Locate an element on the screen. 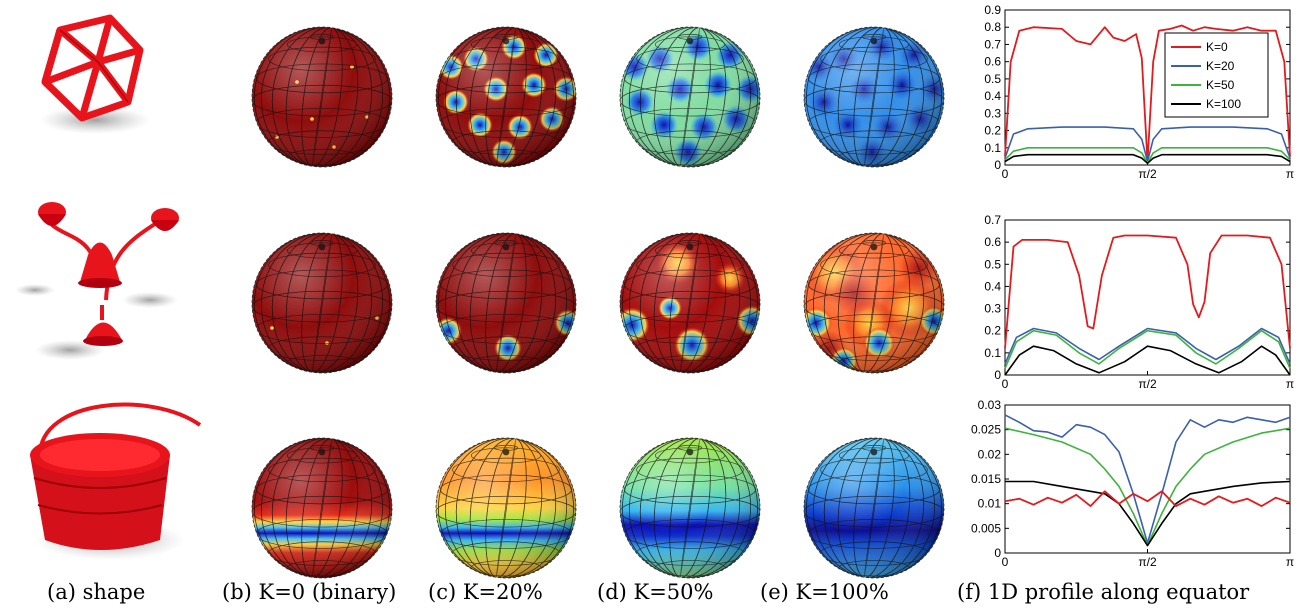 This screenshot has width=1302, height=614. sphere-row2-d is located at coordinates (690, 303).